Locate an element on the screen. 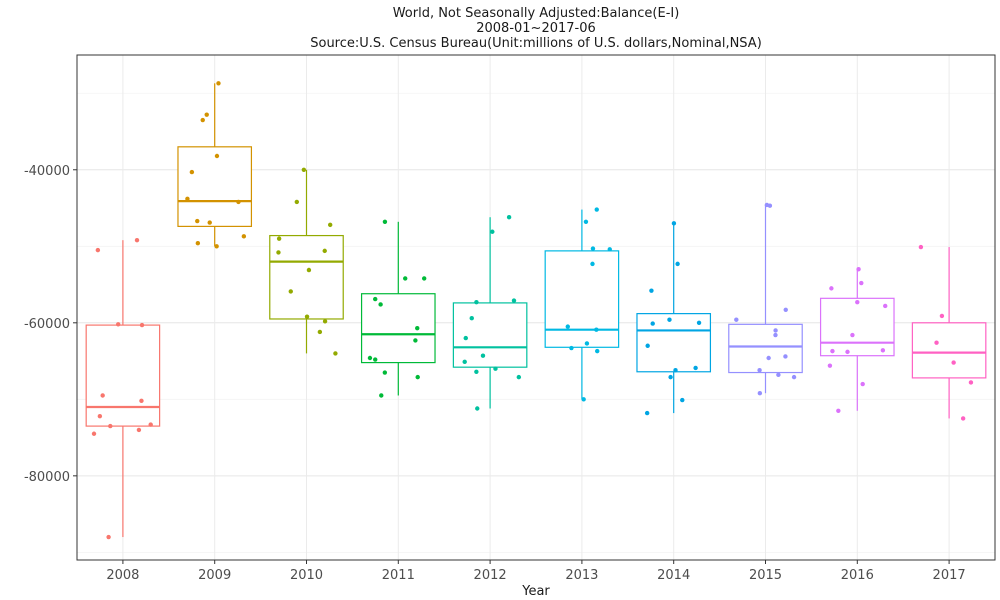  x-tick-label: 2014 is located at coordinates (673, 575).